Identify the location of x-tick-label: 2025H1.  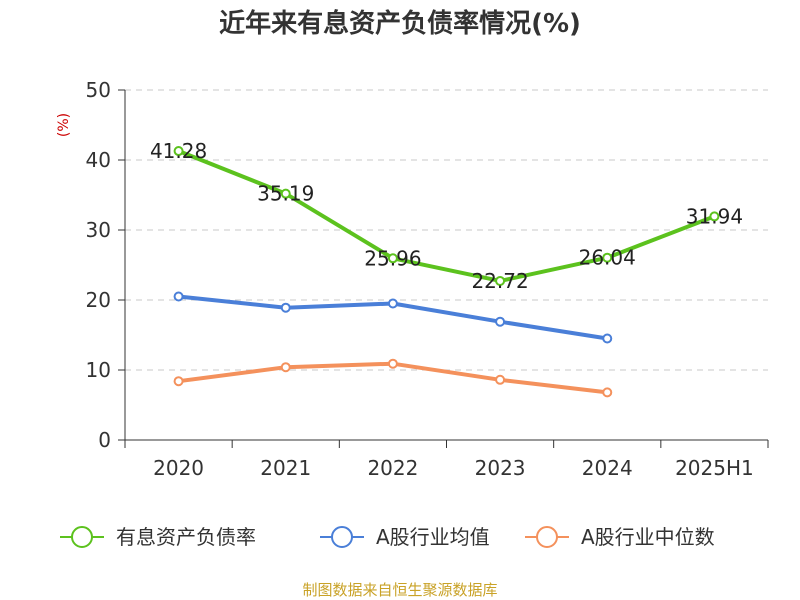
(714, 468).